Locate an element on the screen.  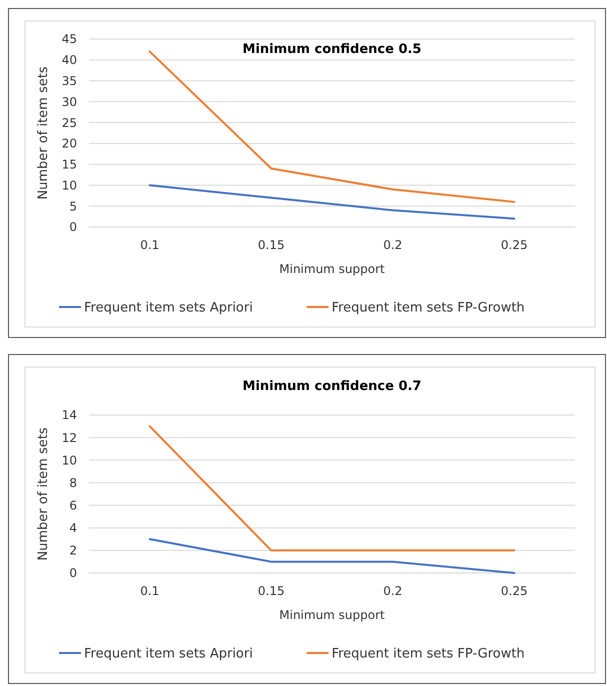
chart-title: Minimum confidence 0.7 is located at coordinates (332, 386).